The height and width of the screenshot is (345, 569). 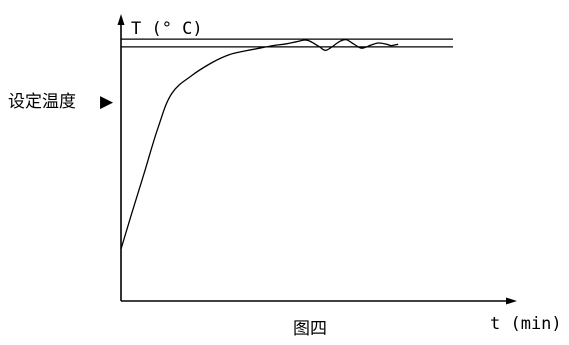 I want to click on setpoint-label: 设定温度, so click(x=42, y=102).